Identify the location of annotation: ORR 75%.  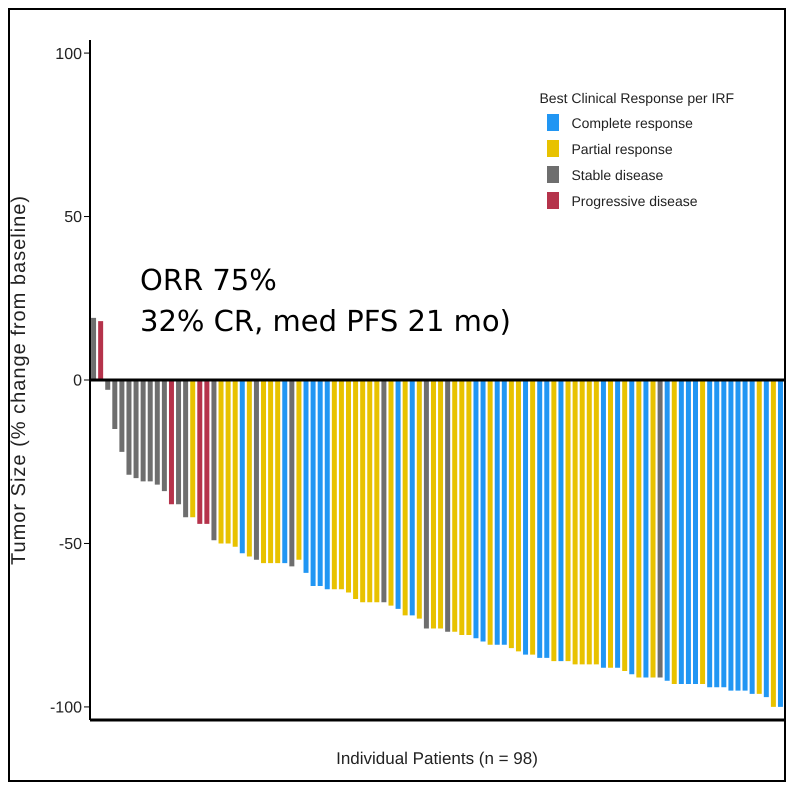
(209, 280).